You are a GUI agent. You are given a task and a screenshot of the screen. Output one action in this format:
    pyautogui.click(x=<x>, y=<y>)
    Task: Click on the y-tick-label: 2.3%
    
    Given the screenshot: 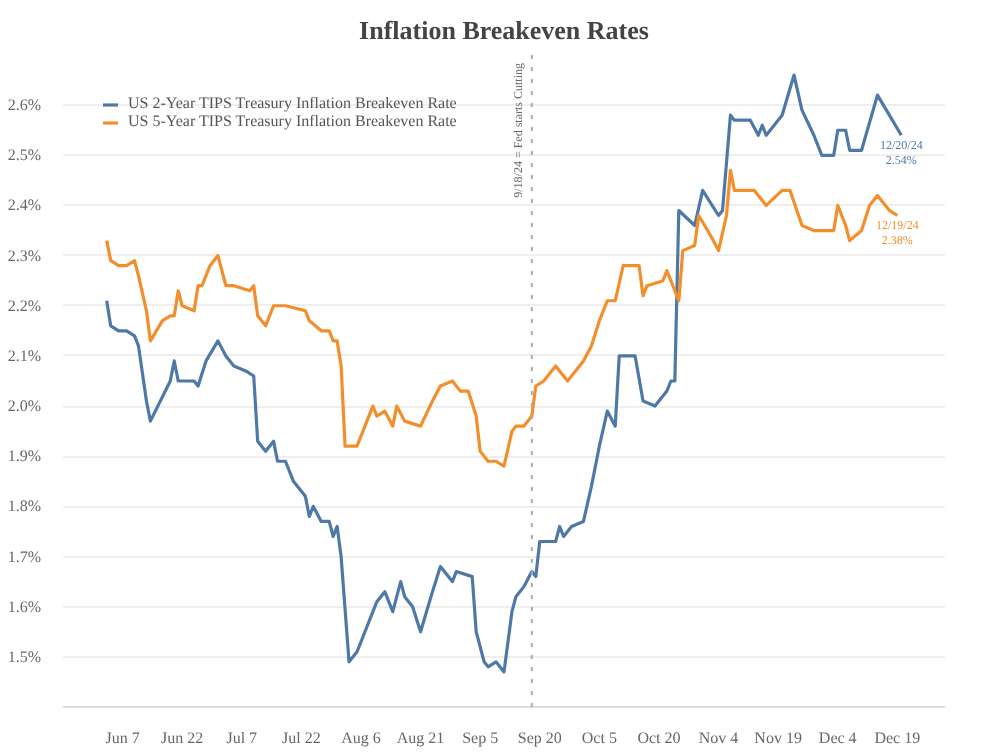 What is the action you would take?
    pyautogui.click(x=24, y=255)
    